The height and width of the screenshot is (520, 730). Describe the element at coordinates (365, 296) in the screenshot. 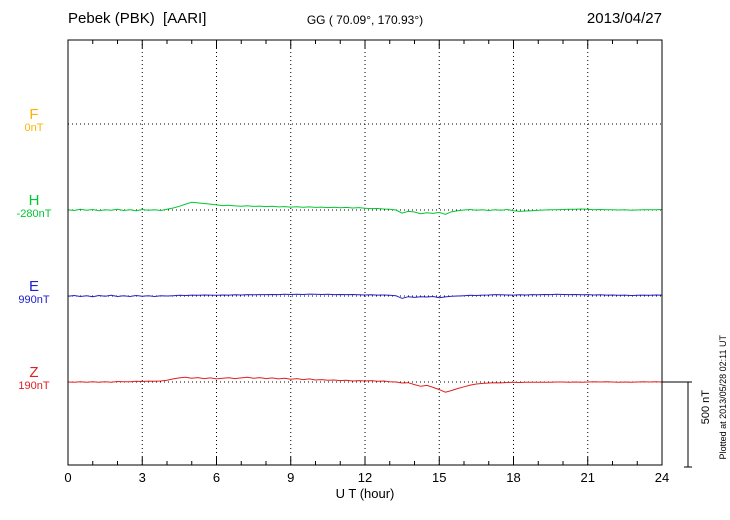

I see `trace-e` at that location.